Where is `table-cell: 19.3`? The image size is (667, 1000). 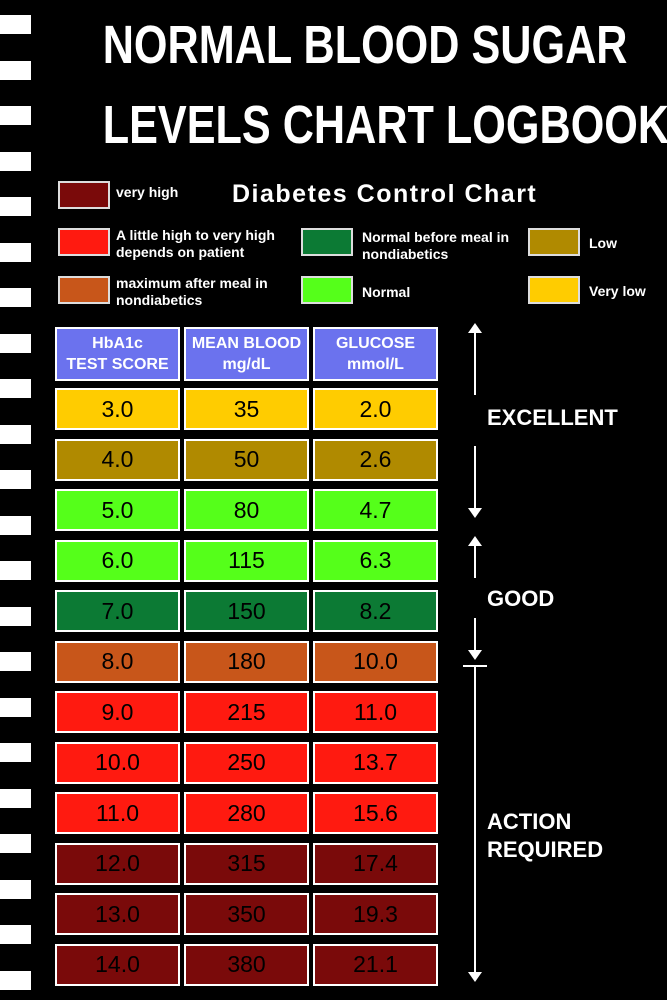 table-cell: 19.3 is located at coordinates (375, 914).